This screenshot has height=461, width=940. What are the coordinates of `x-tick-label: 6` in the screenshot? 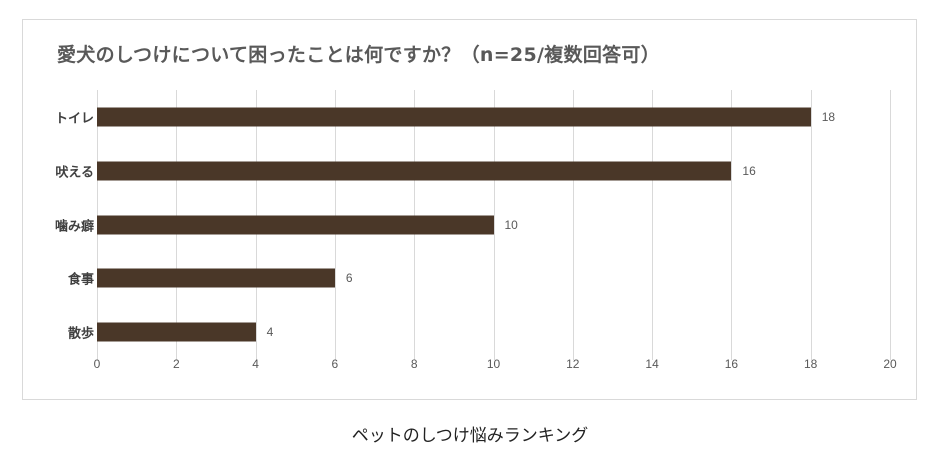 It's located at (335, 364).